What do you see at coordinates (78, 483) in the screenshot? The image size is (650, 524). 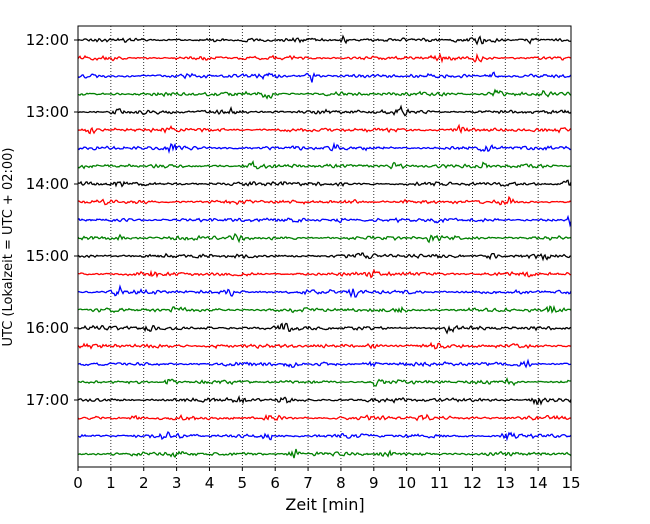 I see `x-tick-label-0: 0` at bounding box center [78, 483].